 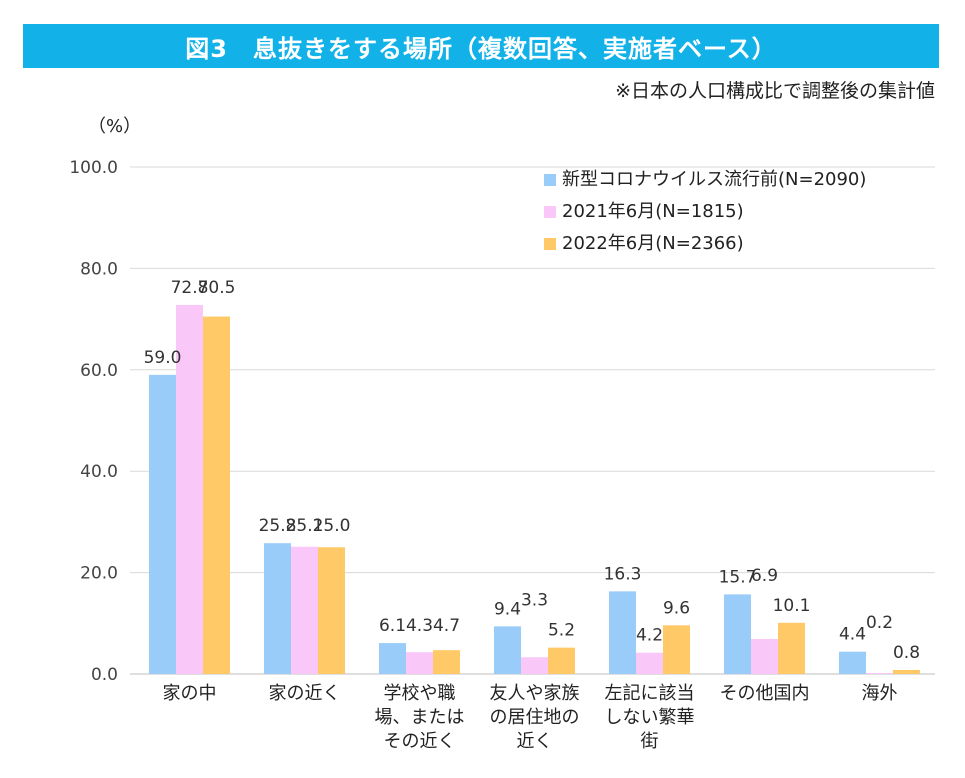 I want to click on x-tick-label: 学校や職, so click(x=420, y=693).